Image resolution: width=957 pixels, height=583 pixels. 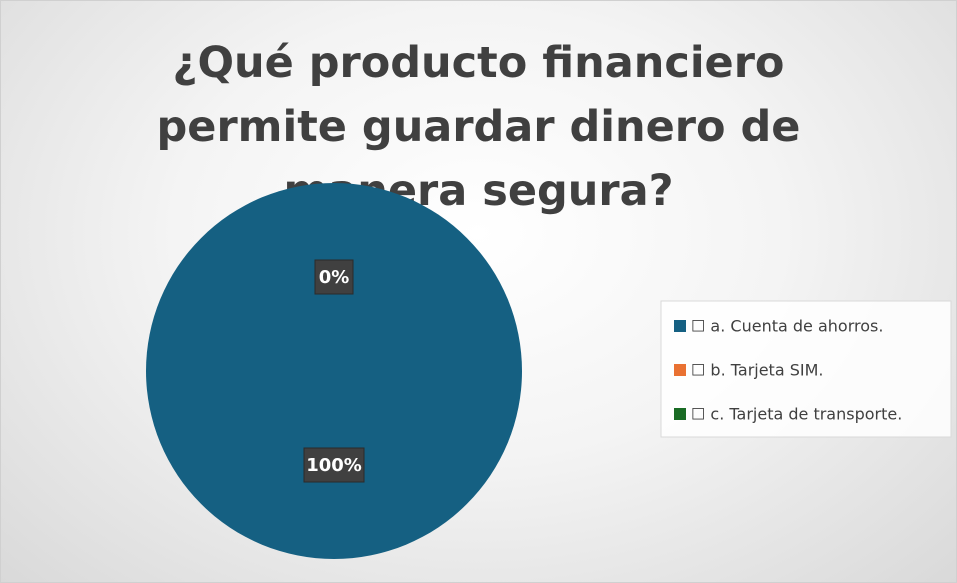 I want to click on legend-box, so click(x=806, y=369).